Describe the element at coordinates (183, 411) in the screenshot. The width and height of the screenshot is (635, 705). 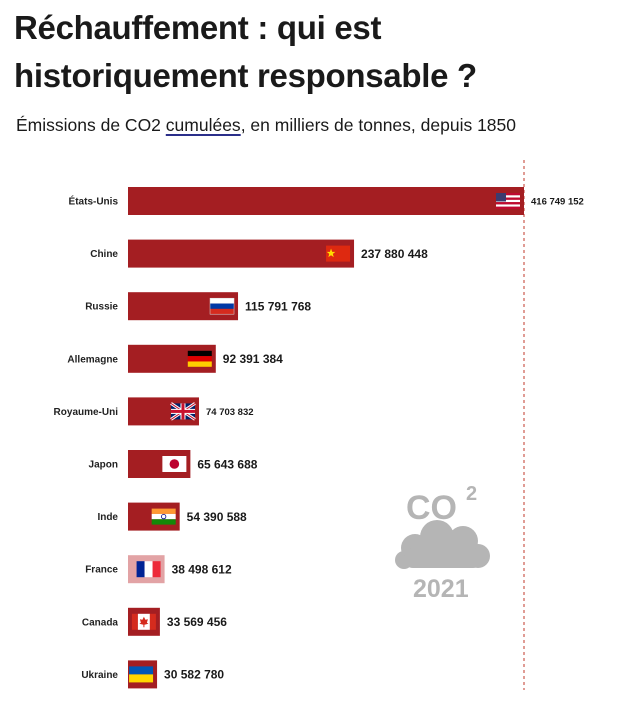
I see `uk-flag-icon` at that location.